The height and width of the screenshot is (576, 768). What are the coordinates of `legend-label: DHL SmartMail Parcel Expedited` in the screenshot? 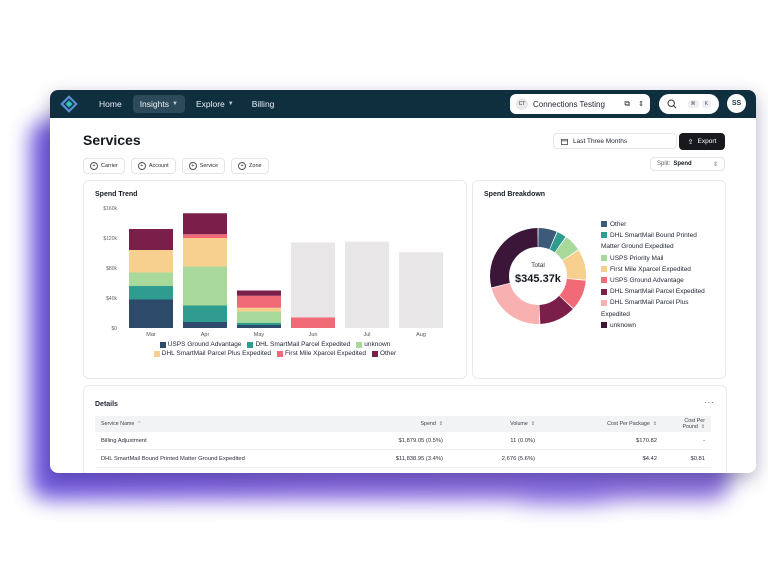 It's located at (657, 292).